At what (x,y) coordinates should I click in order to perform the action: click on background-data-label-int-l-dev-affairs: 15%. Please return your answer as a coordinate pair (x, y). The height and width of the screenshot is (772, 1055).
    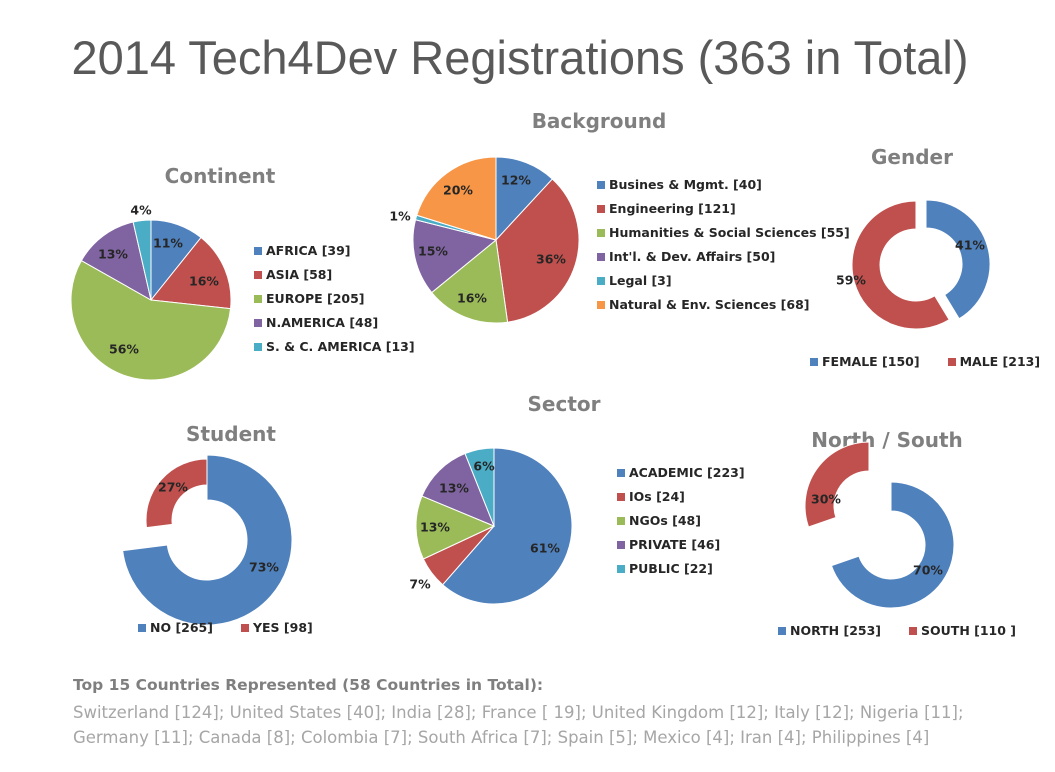
    Looking at the image, I should click on (433, 251).